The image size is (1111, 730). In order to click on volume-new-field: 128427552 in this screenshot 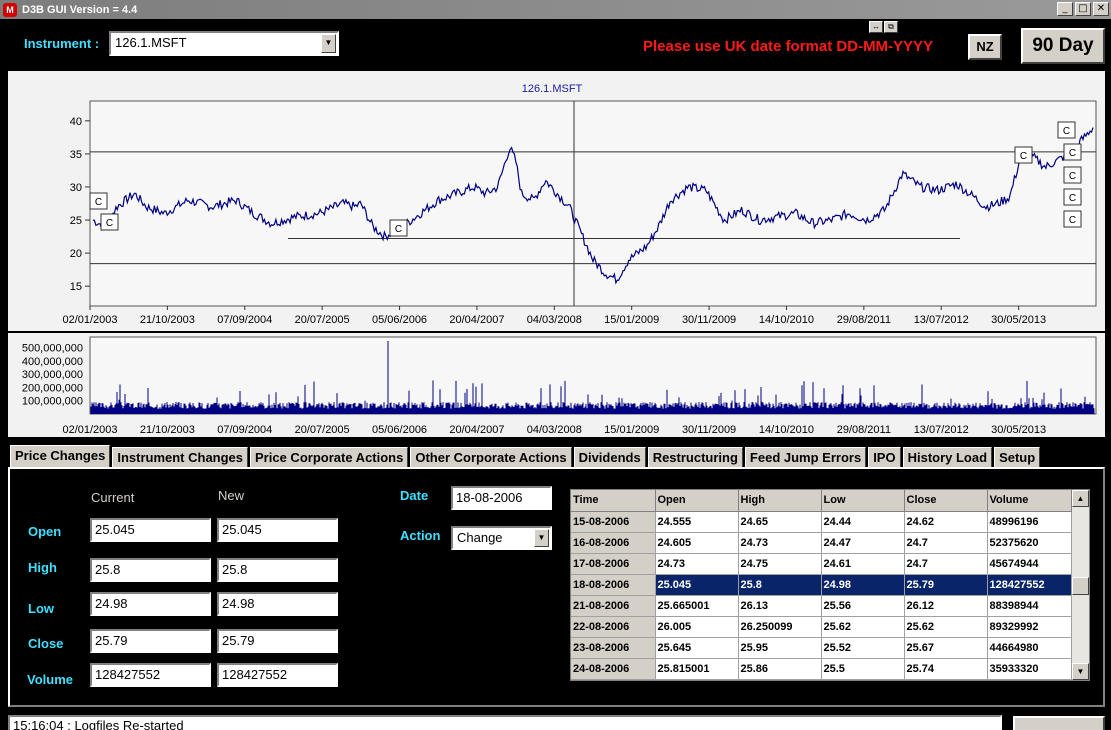, I will do `click(277, 675)`.